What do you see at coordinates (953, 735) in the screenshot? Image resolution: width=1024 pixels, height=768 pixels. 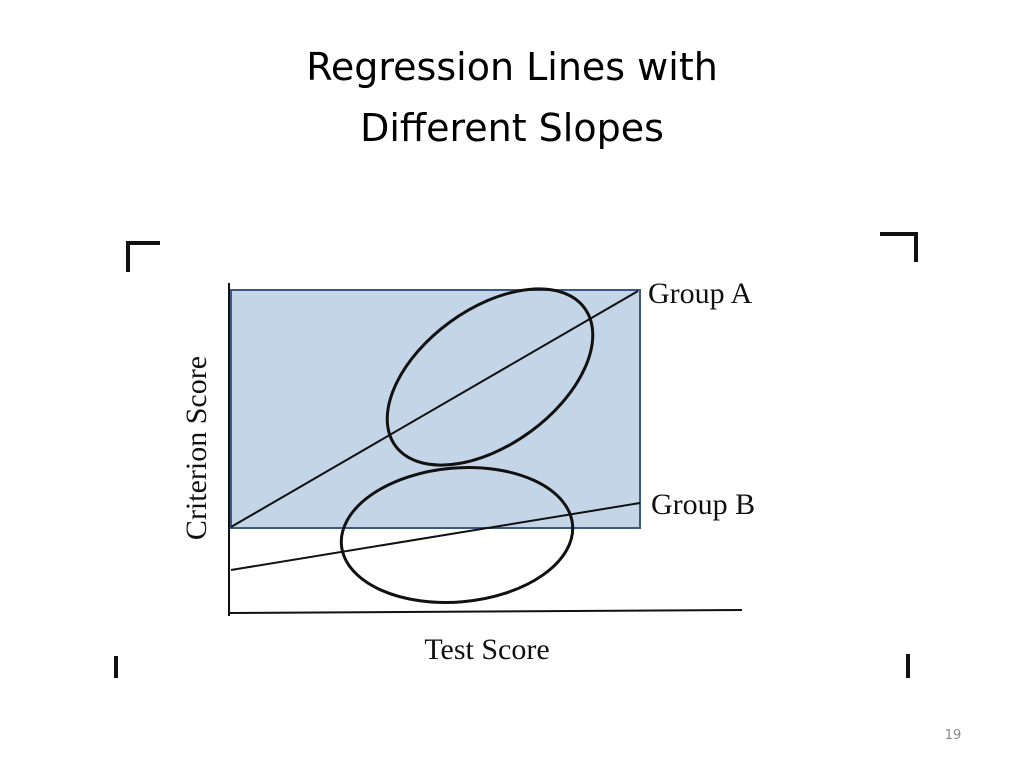 I see `page-number: 19` at bounding box center [953, 735].